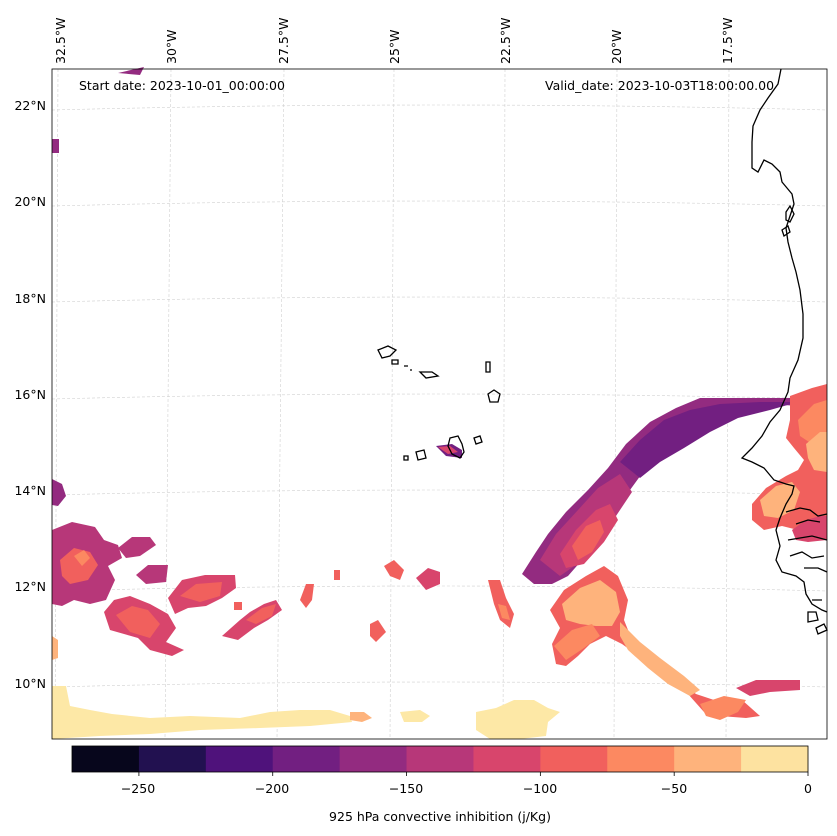 This screenshot has width=837, height=836. I want to click on lat-label-12n: 12°N, so click(30, 586).